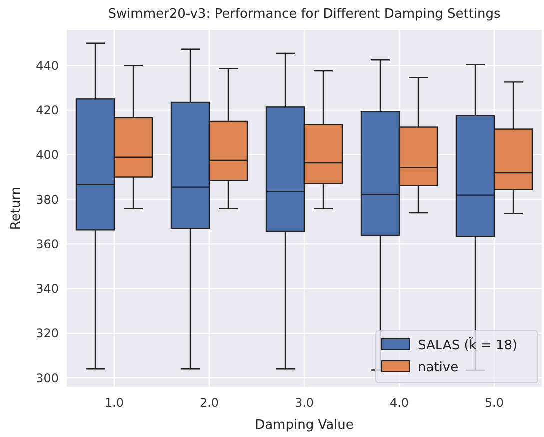 The width and height of the screenshot is (544, 437). Describe the element at coordinates (305, 14) in the screenshot. I see `chart-title: Swimmer20-v3: Performance for Different Damping Settings` at that location.